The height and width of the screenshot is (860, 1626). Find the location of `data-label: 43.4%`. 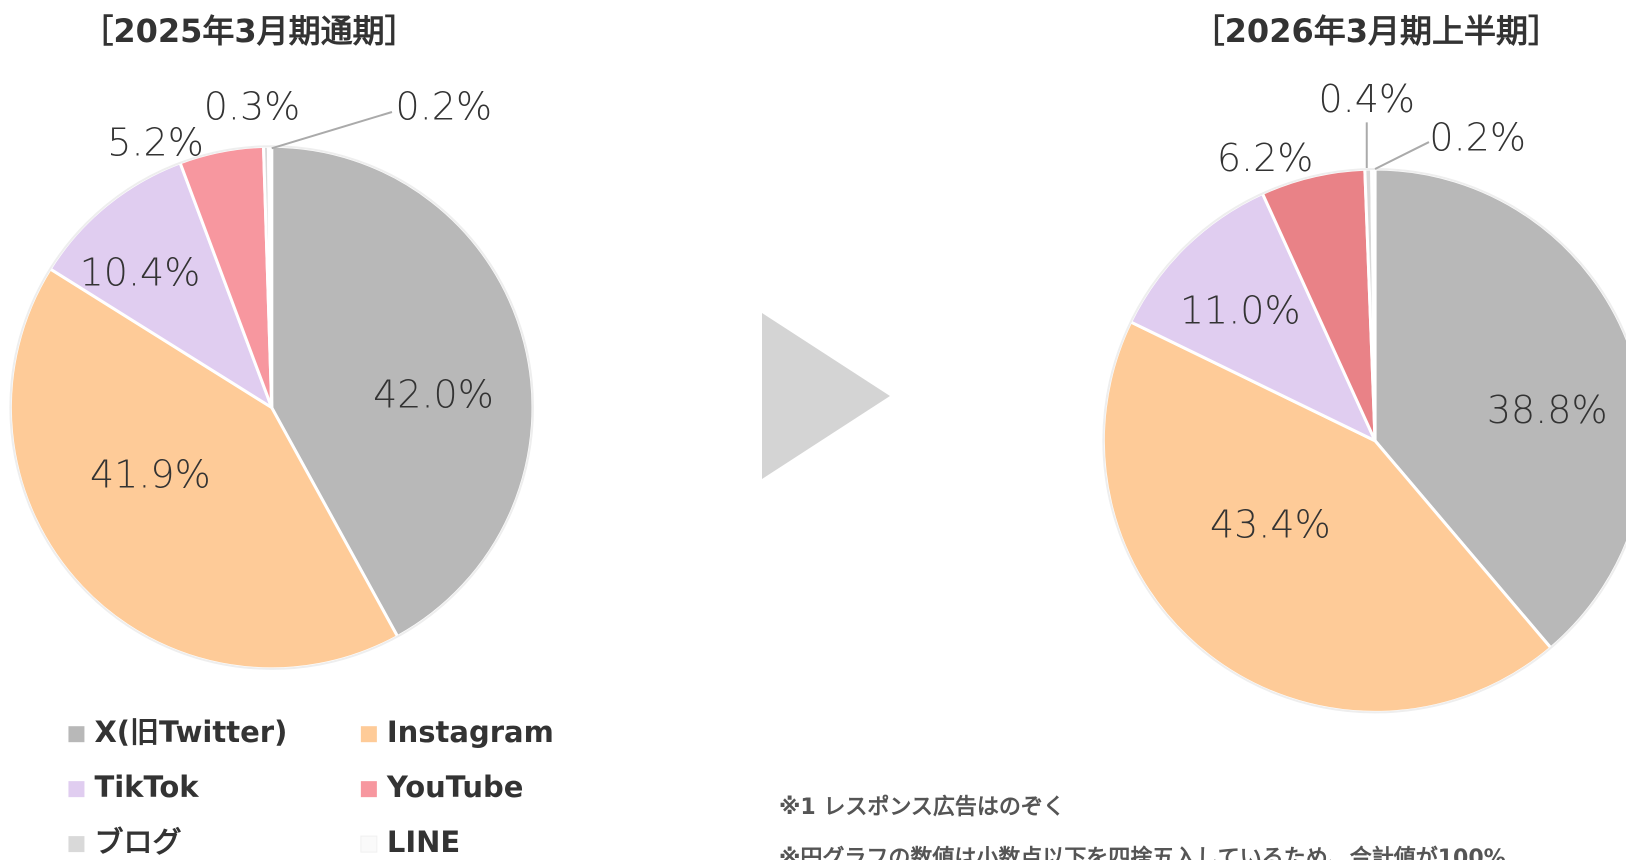

data-label: 43.4% is located at coordinates (1270, 524).